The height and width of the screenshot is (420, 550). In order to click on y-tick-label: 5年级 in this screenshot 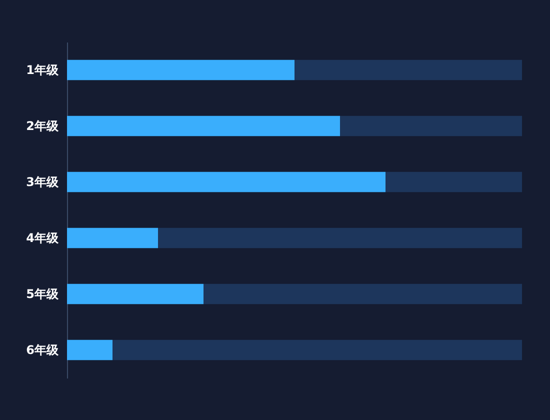, I will do `click(43, 294)`.